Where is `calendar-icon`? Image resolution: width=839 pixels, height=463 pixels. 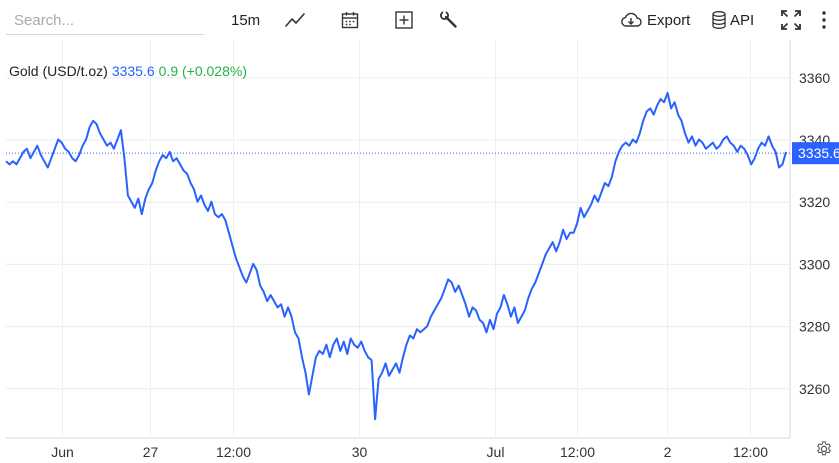
calendar-icon is located at coordinates (350, 20).